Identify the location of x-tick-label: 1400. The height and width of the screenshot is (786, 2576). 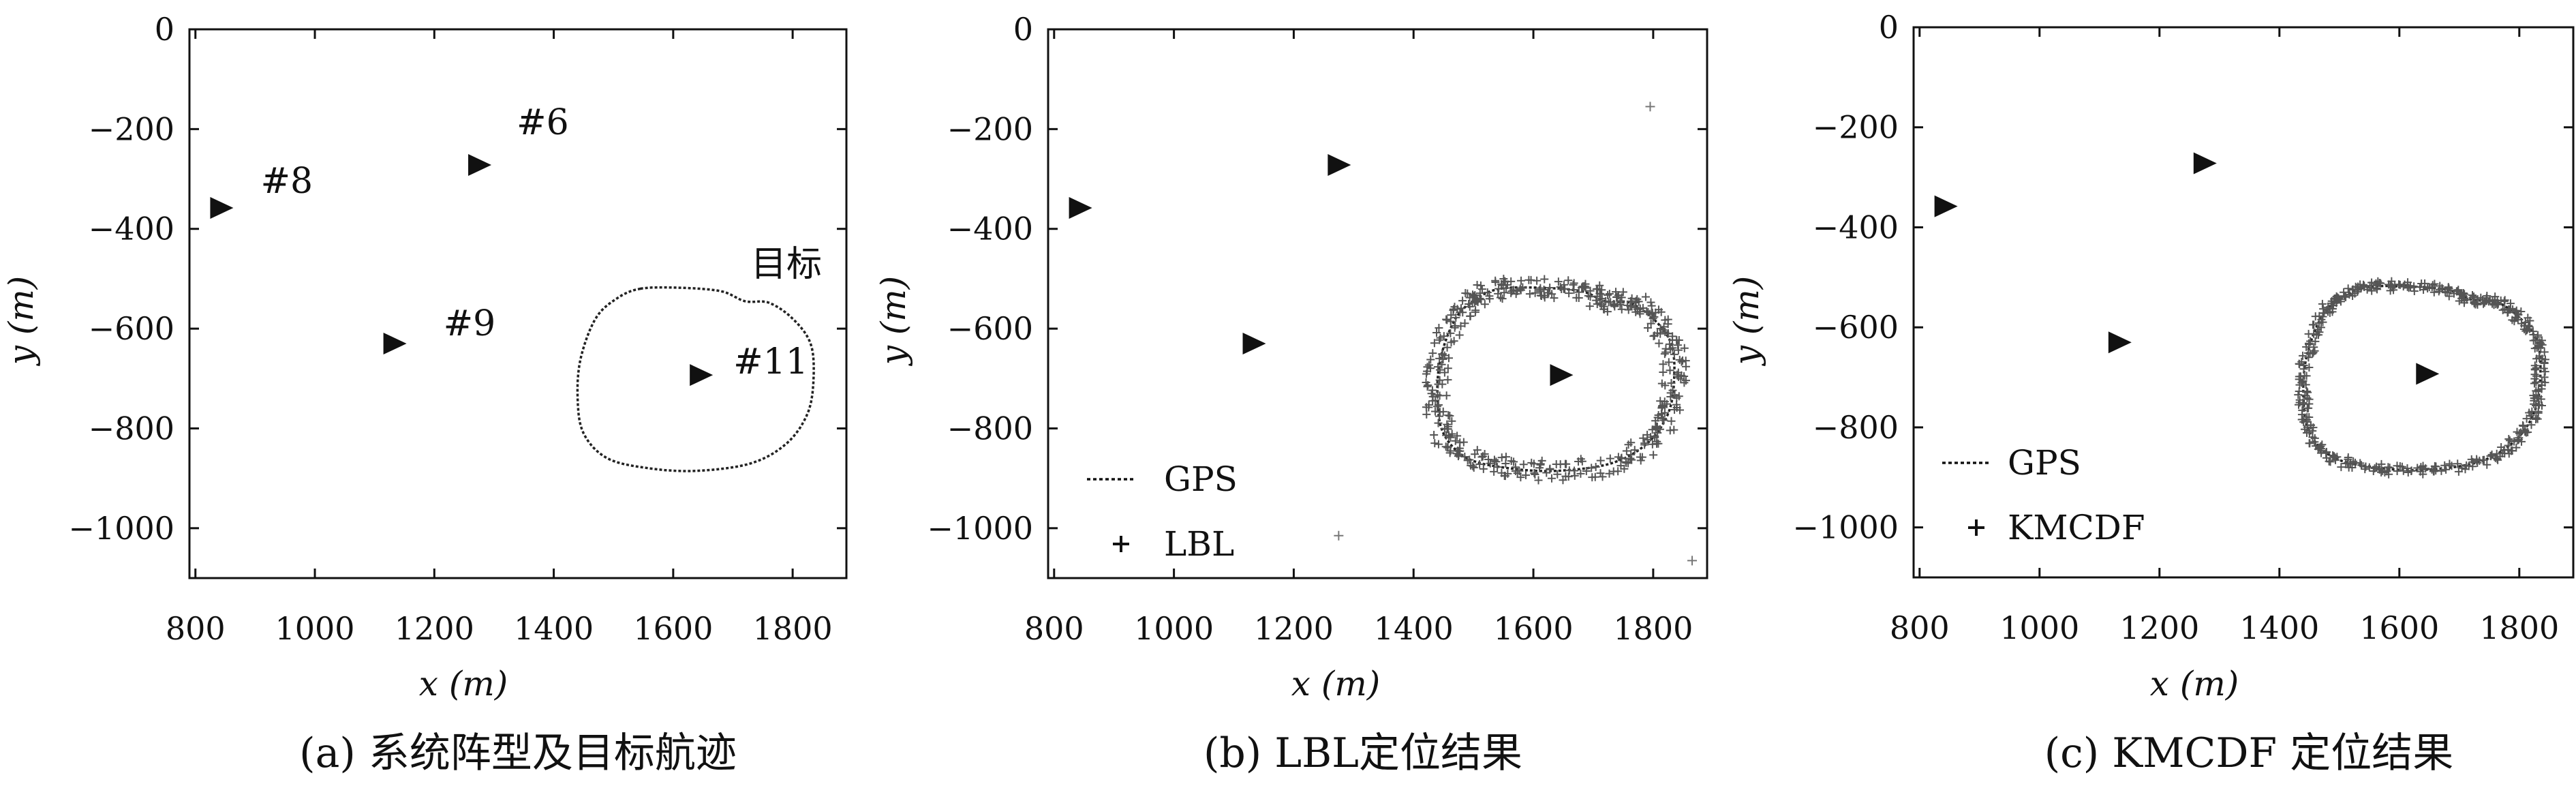
(1414, 628).